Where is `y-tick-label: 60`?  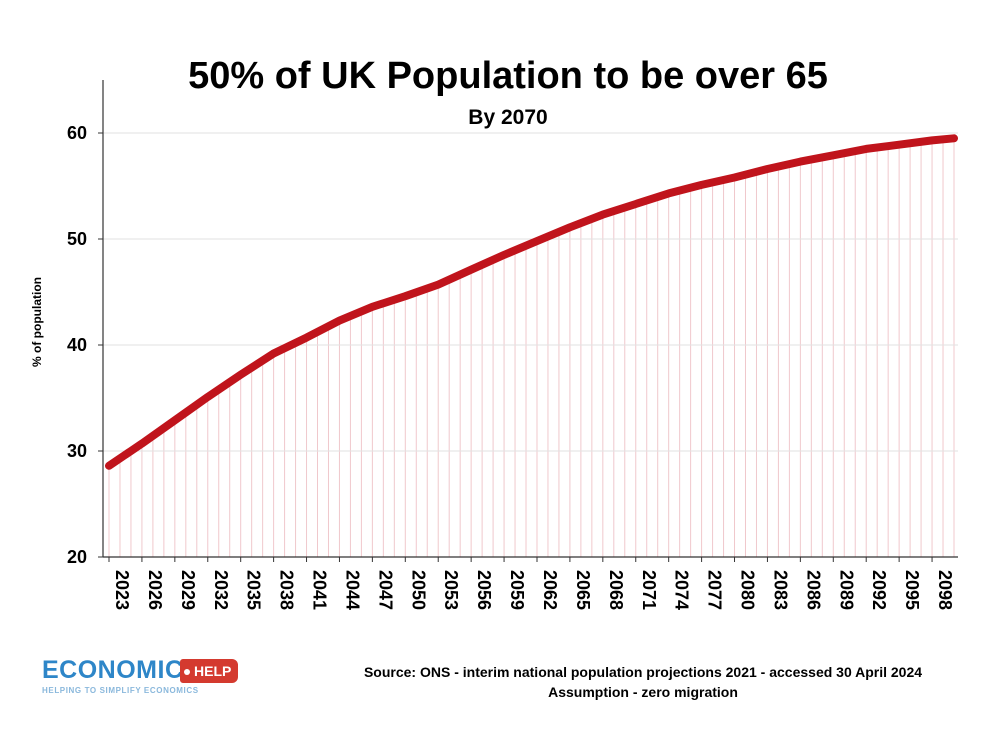
y-tick-label: 60 is located at coordinates (77, 133).